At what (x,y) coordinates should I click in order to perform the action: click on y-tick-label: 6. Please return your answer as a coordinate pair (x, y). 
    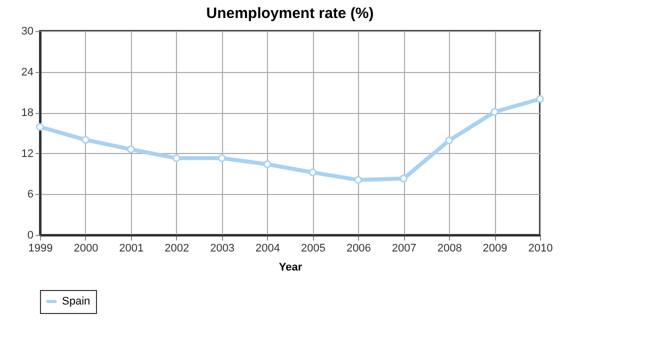
    Looking at the image, I should click on (30, 194).